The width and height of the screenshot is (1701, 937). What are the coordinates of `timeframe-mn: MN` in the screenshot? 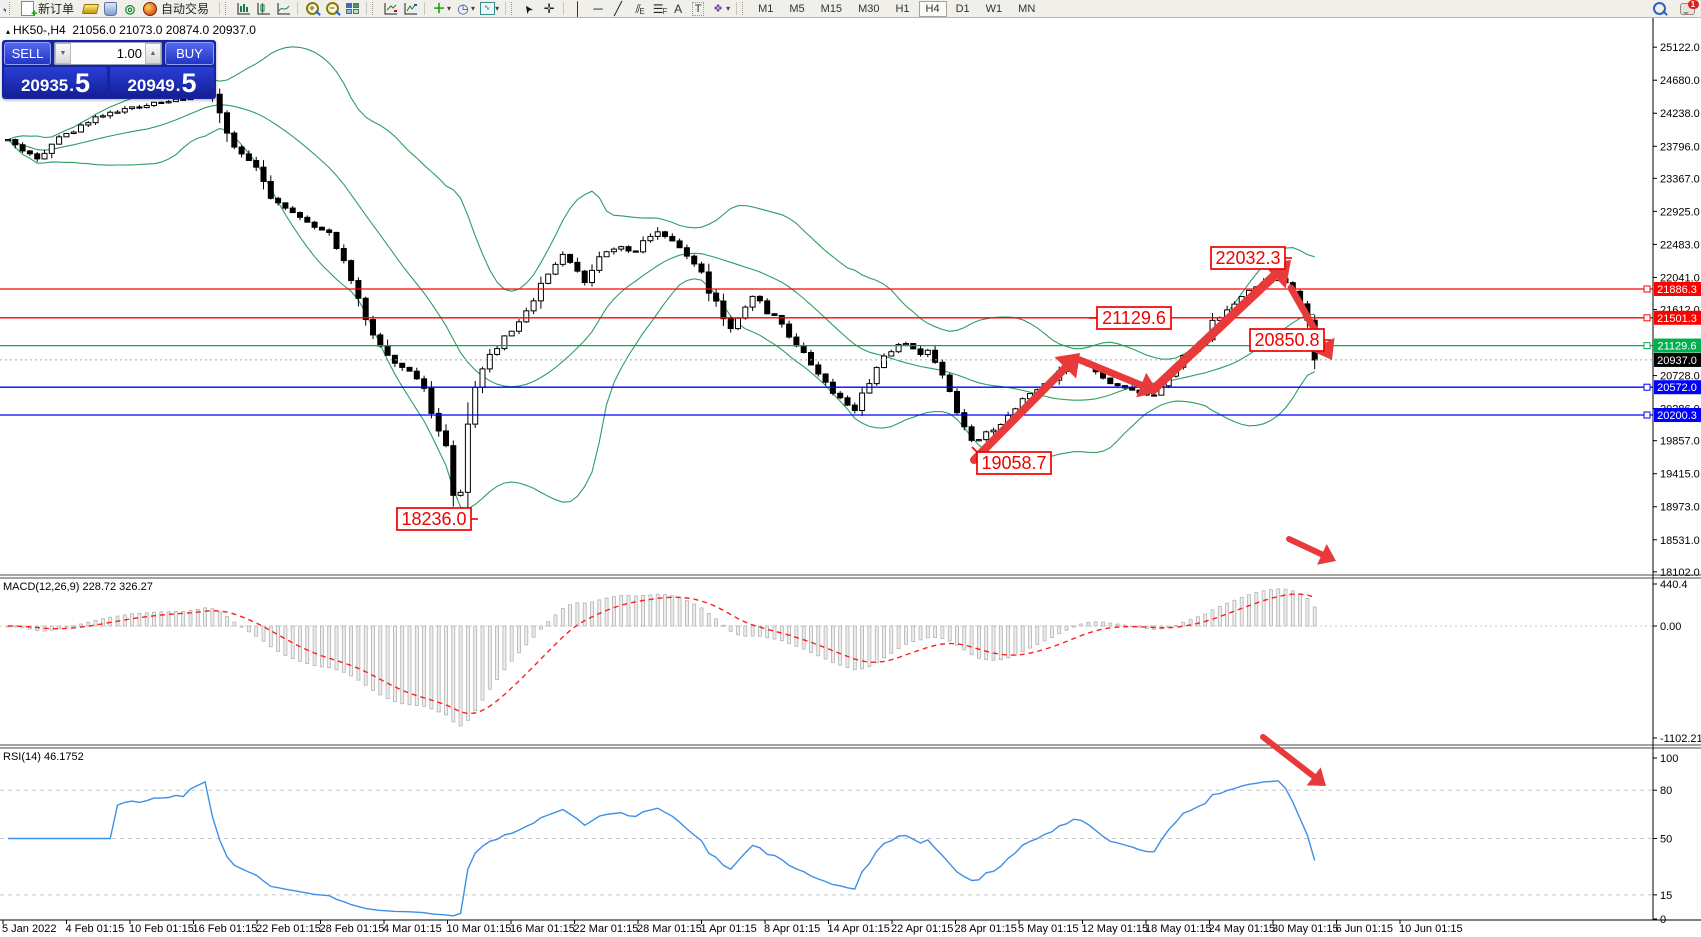 It's located at (1027, 8).